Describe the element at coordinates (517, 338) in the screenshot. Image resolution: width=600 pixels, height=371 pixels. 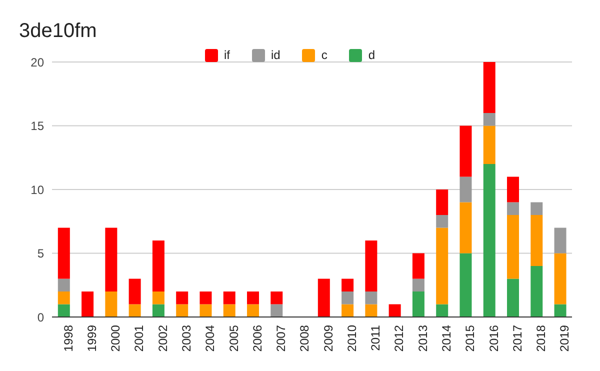
I see `x-tick-label: 2017` at that location.